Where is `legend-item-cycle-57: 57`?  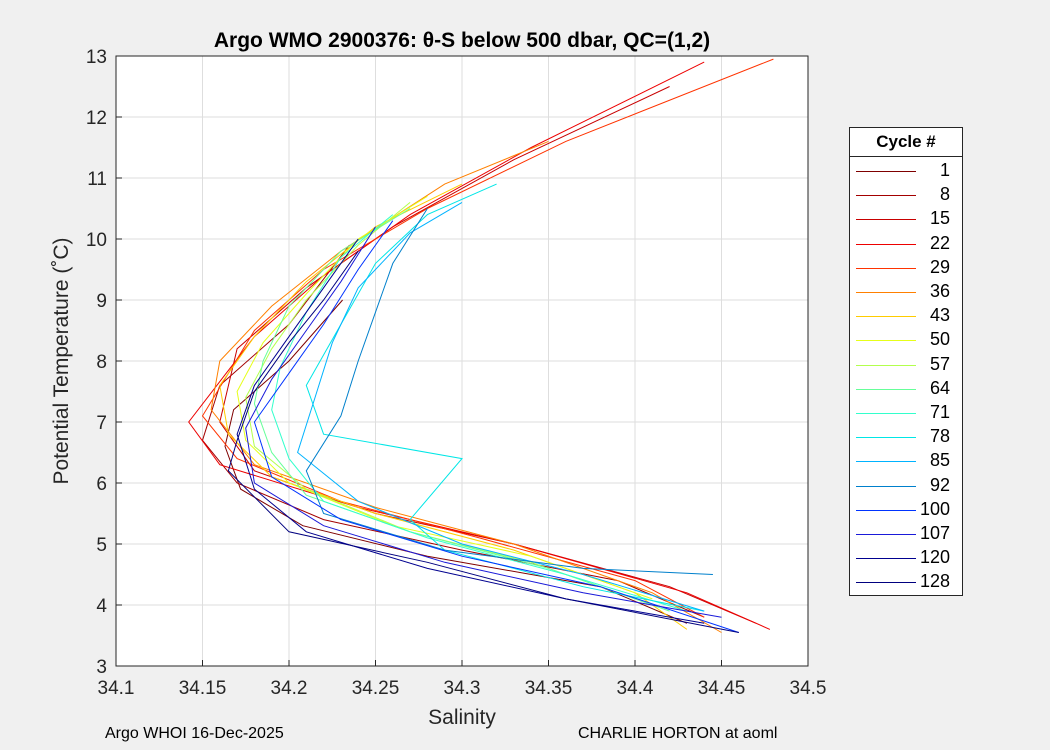 legend-item-cycle-57: 57 is located at coordinates (906, 365).